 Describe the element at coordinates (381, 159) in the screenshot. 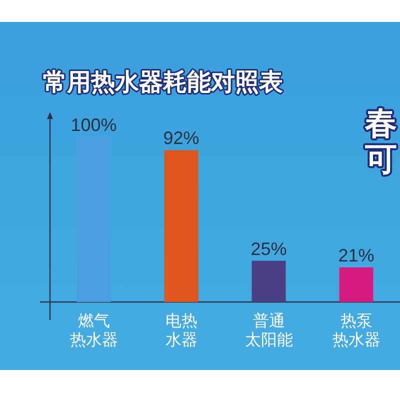

I see `annotation: 可` at that location.